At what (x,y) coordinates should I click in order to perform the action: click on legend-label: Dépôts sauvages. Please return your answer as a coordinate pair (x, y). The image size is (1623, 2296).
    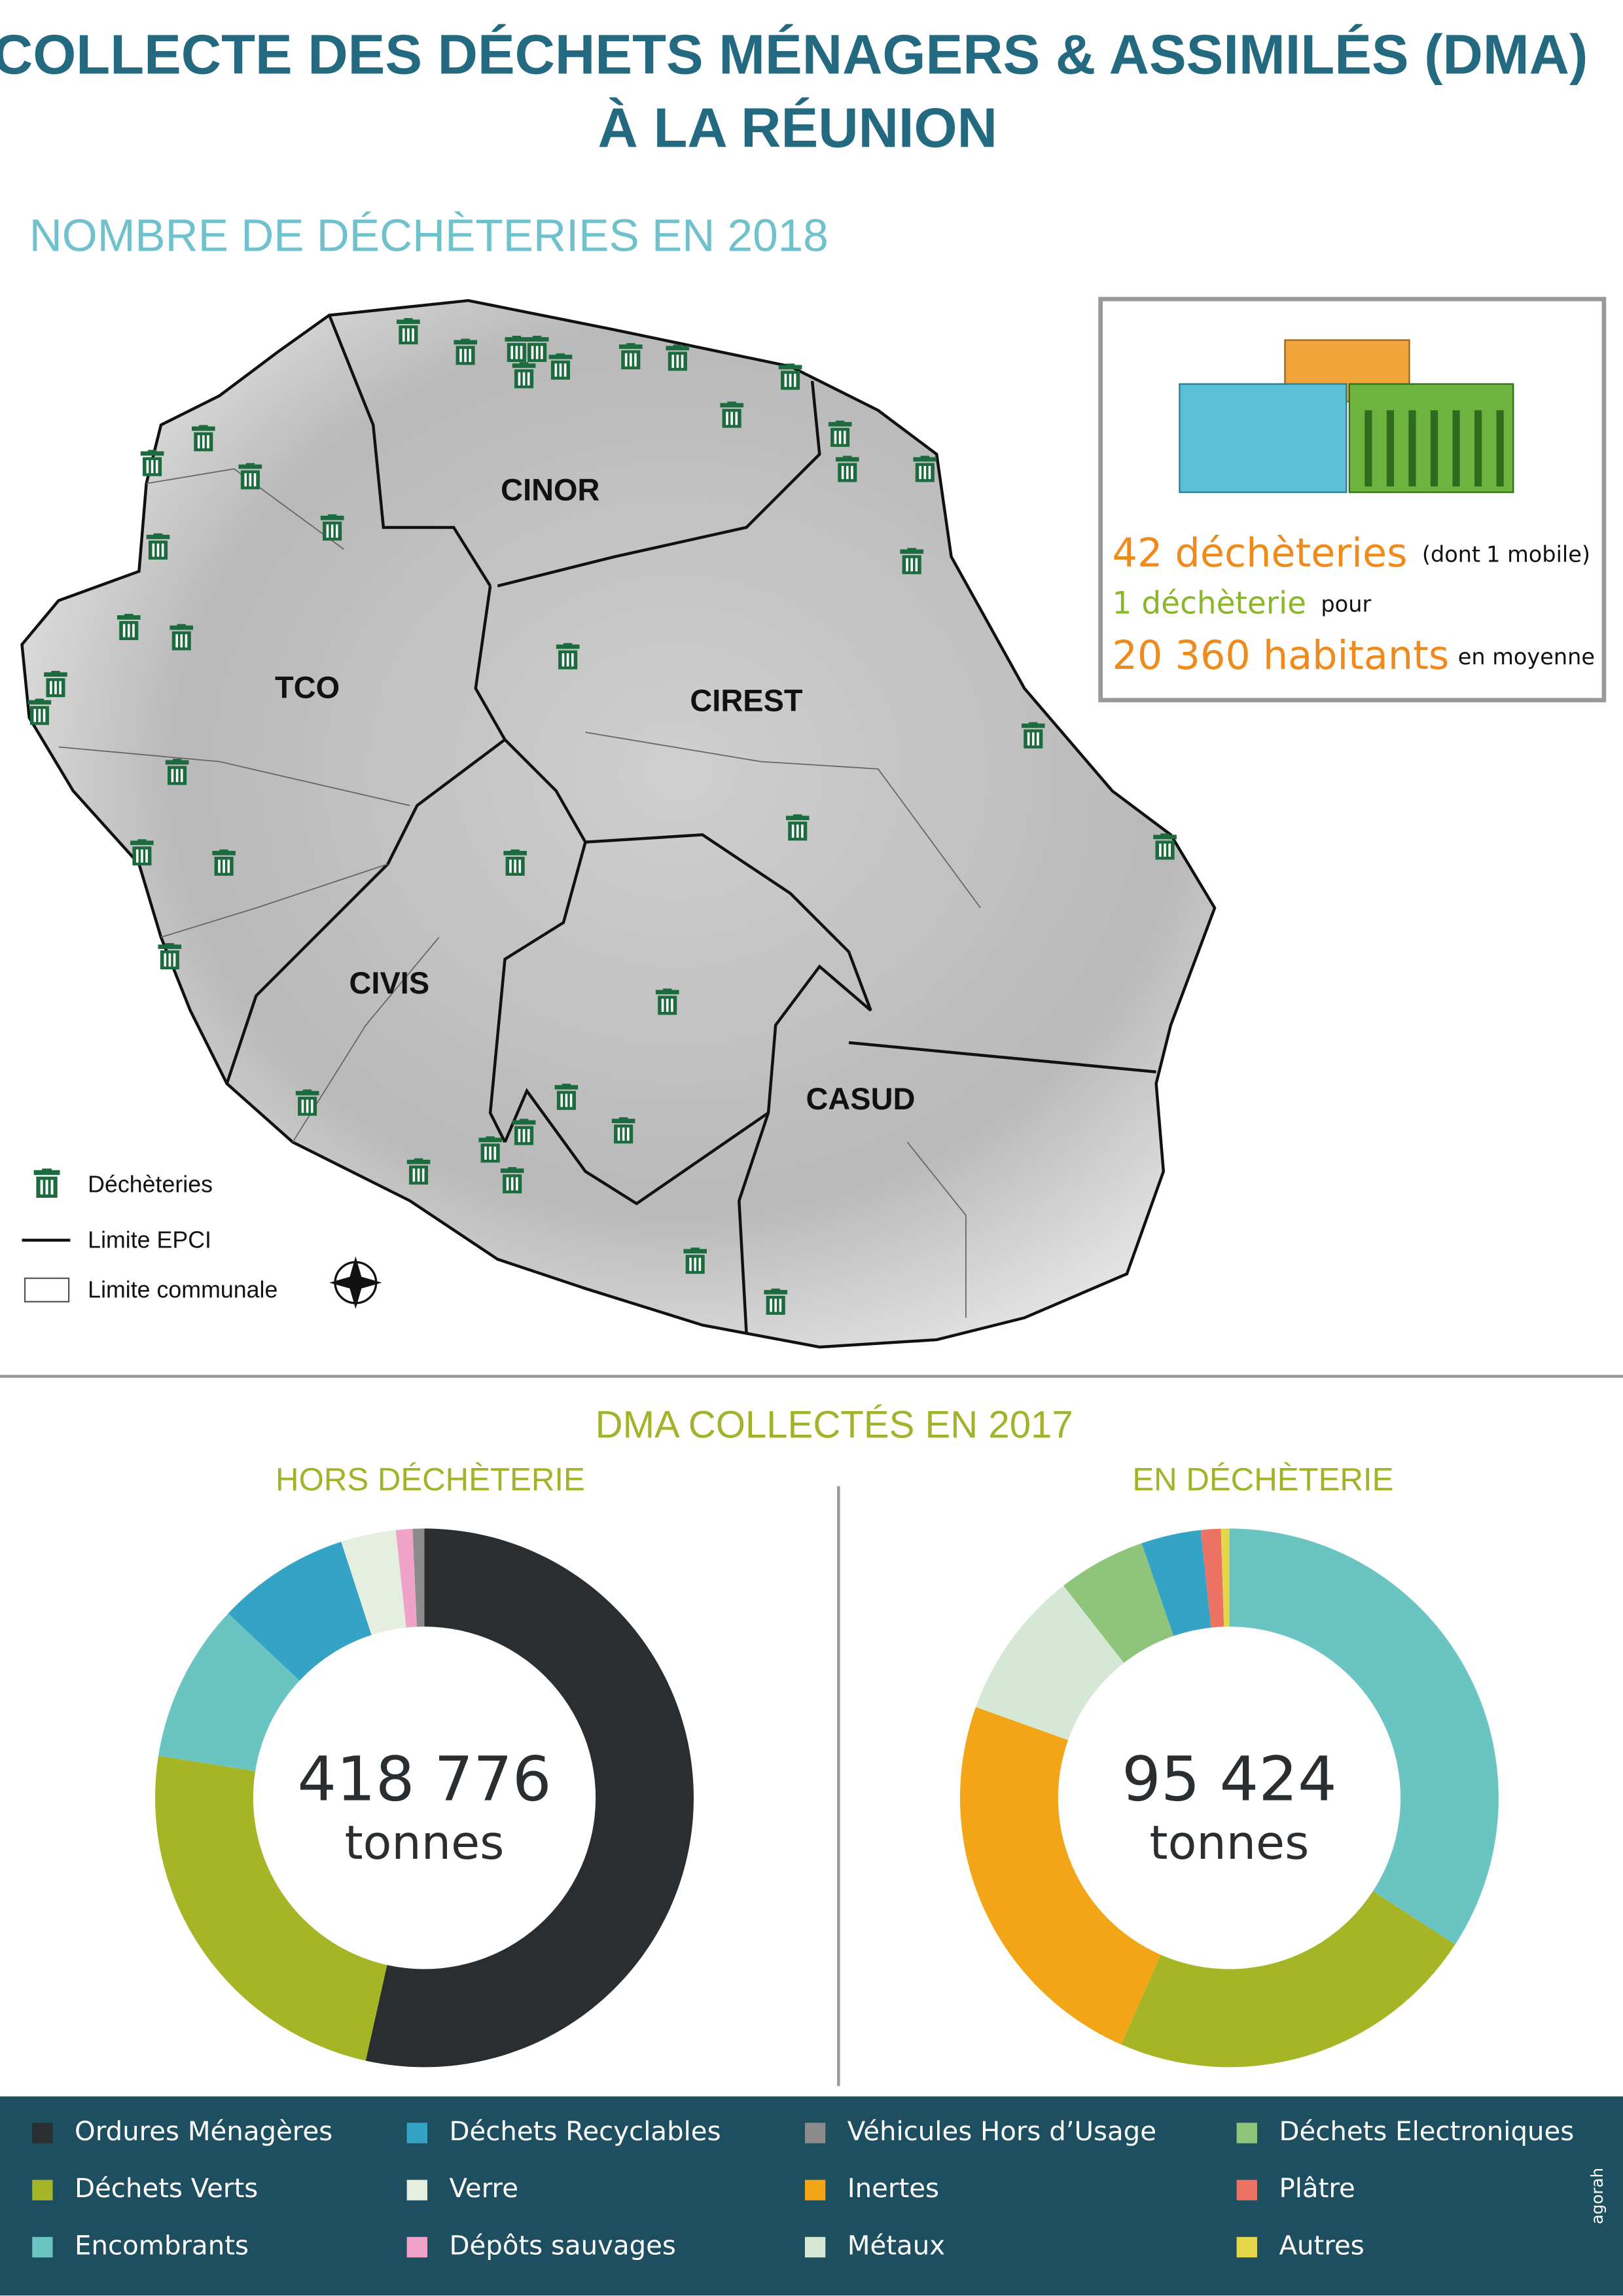
    Looking at the image, I should click on (563, 2246).